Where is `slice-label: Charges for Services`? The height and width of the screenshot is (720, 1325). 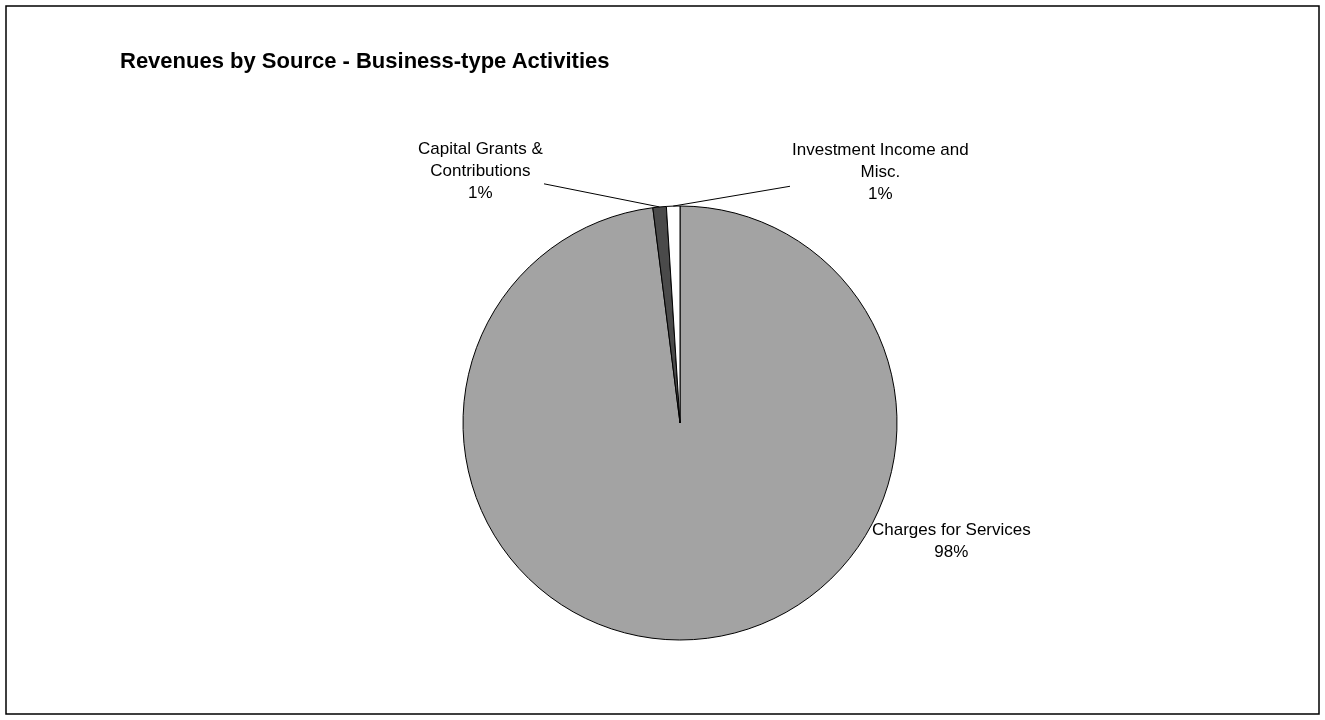
slice-label: Charges for Services is located at coordinates (951, 529).